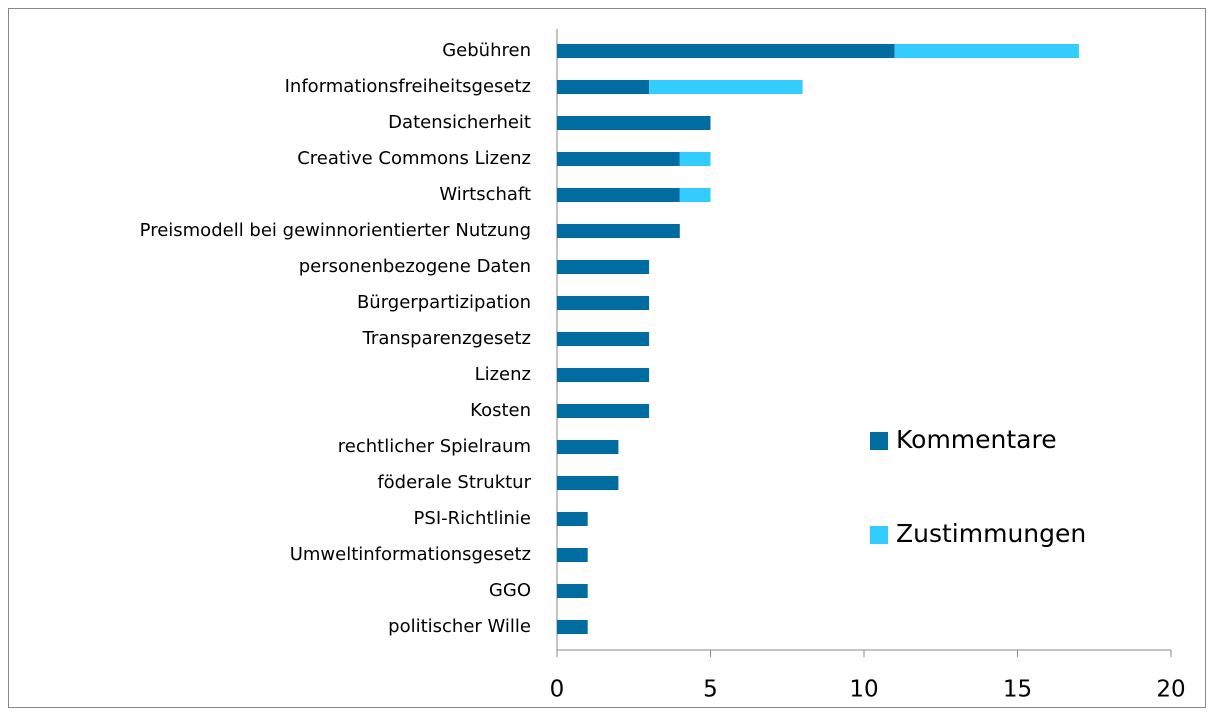  I want to click on x-tick-label: 15, so click(1017, 690).